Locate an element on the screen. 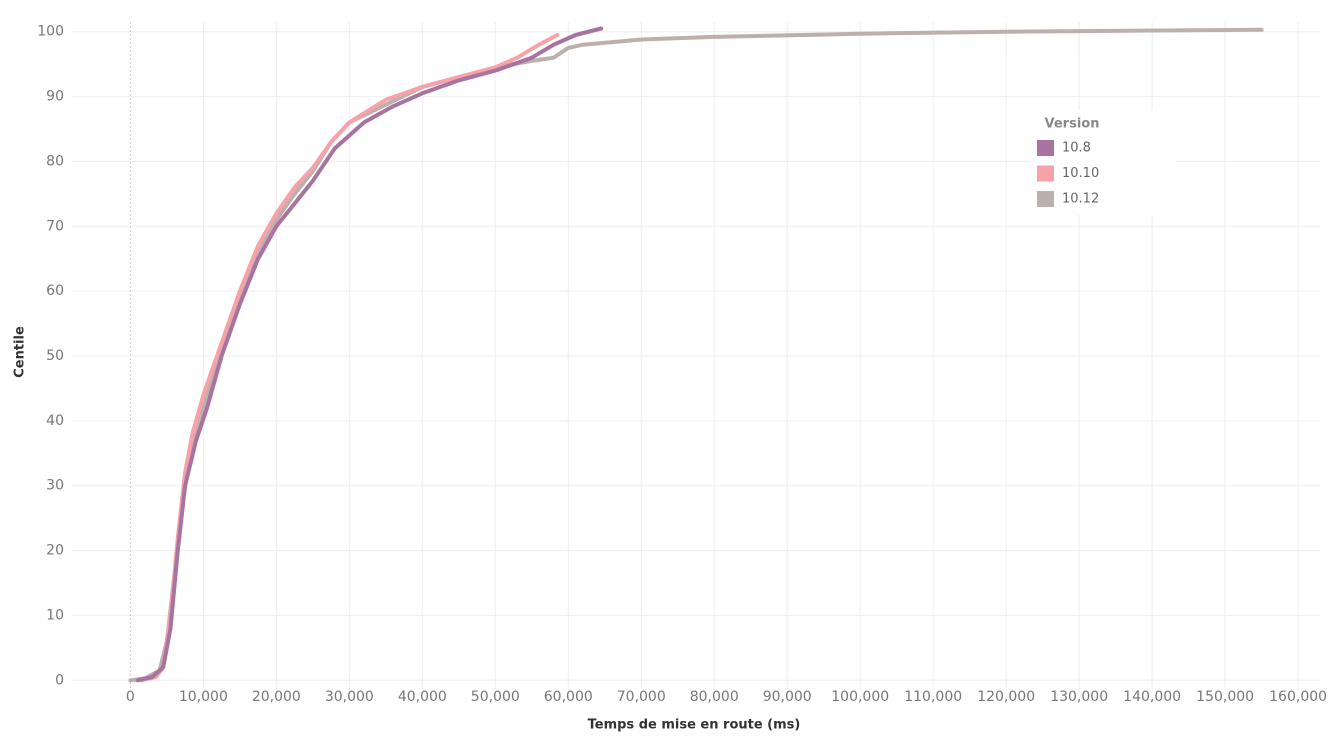 Image resolution: width=1340 pixels, height=750 pixels. x-tick-label: 120,000 is located at coordinates (1006, 697).